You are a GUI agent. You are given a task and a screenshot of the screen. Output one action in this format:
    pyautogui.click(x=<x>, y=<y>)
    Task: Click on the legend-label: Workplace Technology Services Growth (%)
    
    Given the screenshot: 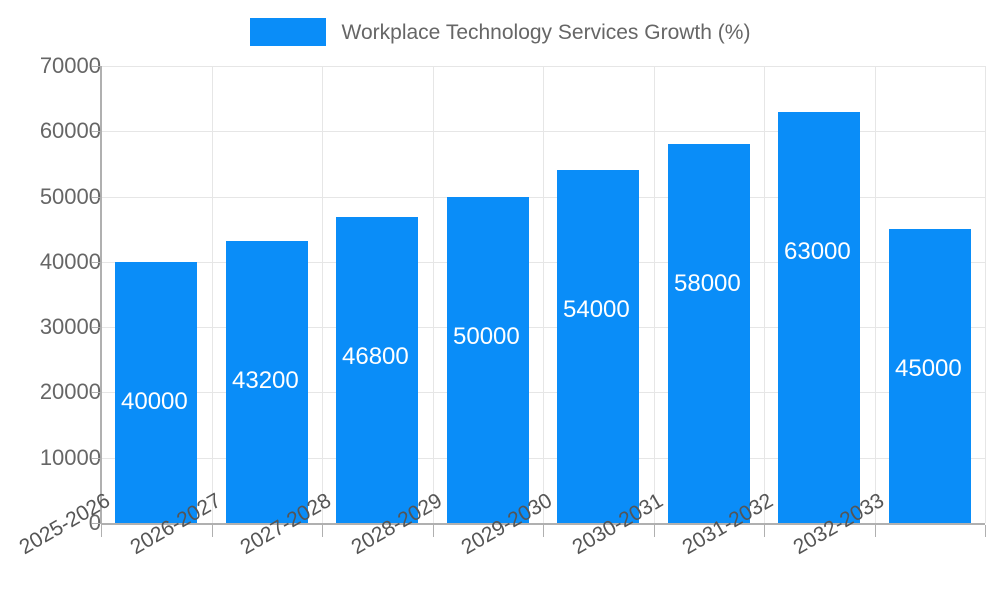 What is the action you would take?
    pyautogui.click(x=546, y=32)
    